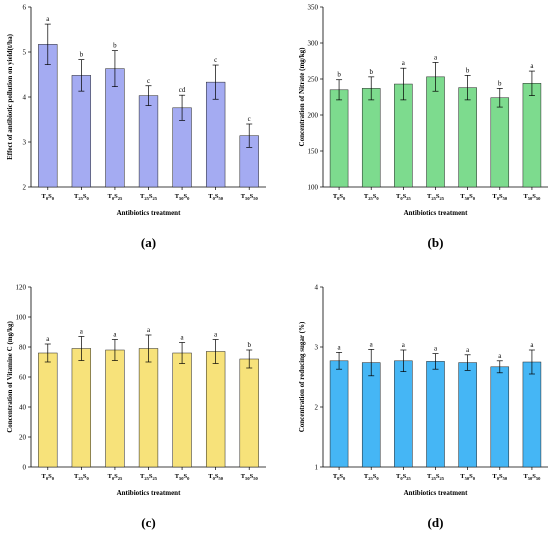 The width and height of the screenshot is (550, 536). Describe the element at coordinates (23, 407) in the screenshot. I see `y-tick-label: 40` at that location.